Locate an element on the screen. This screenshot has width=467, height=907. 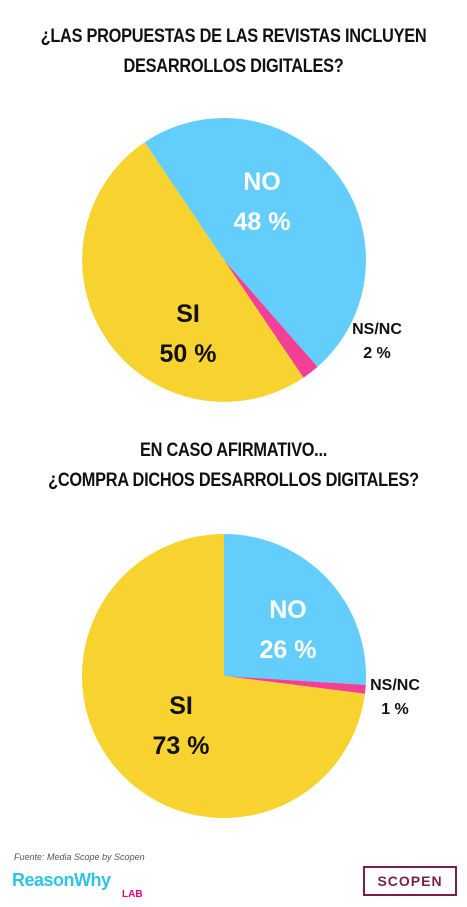
chart-2-slice-no is located at coordinates (295, 609).